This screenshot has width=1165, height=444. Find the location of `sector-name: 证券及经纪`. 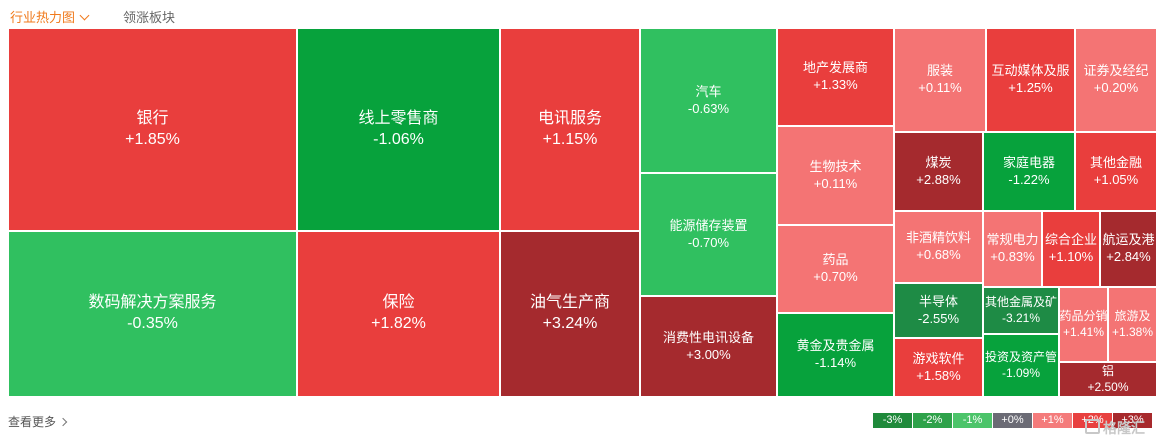

sector-name: 证券及经纪 is located at coordinates (1116, 71).